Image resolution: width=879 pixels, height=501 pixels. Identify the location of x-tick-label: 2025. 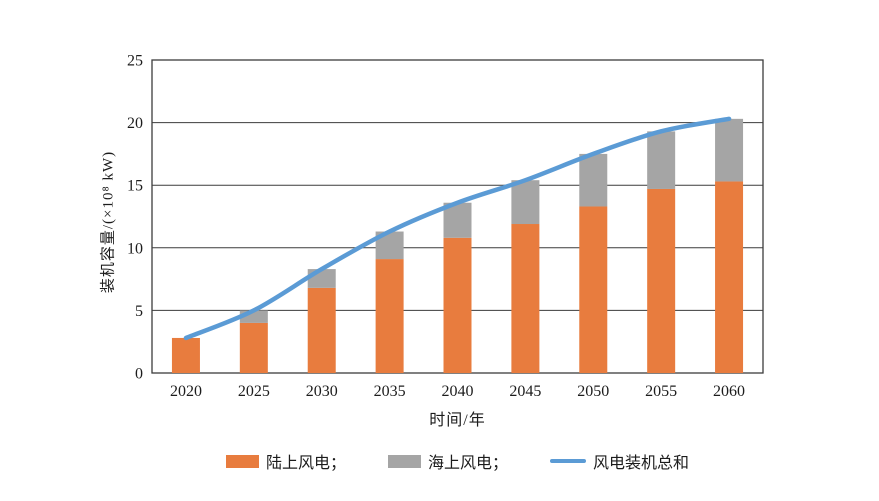
(254, 391).